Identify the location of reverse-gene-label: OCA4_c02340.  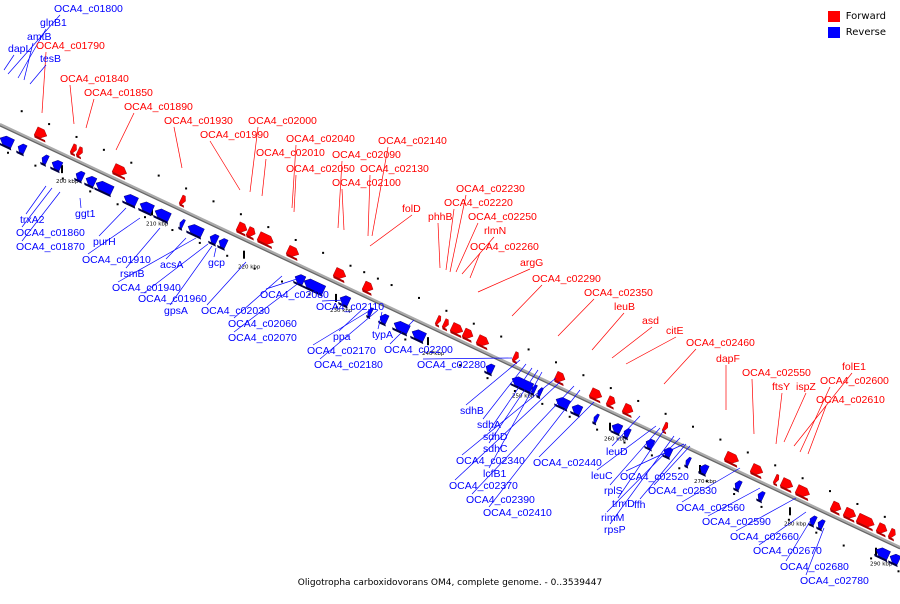
(490, 461).